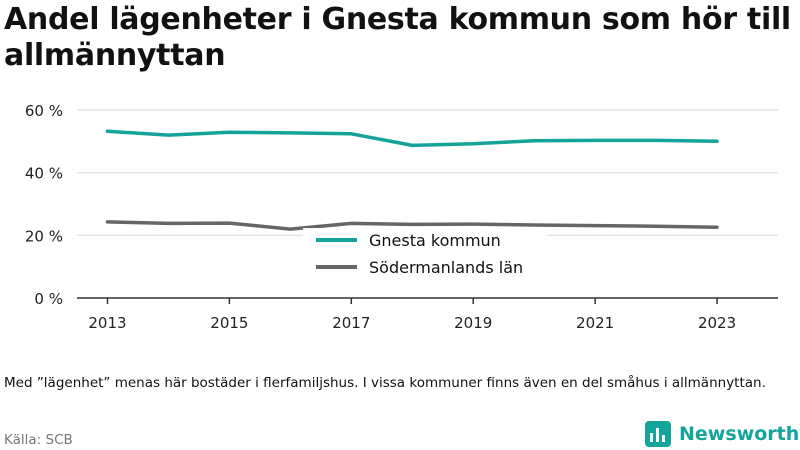 The height and width of the screenshot is (450, 800). Describe the element at coordinates (44, 236) in the screenshot. I see `y-tick-label: 20 %` at that location.